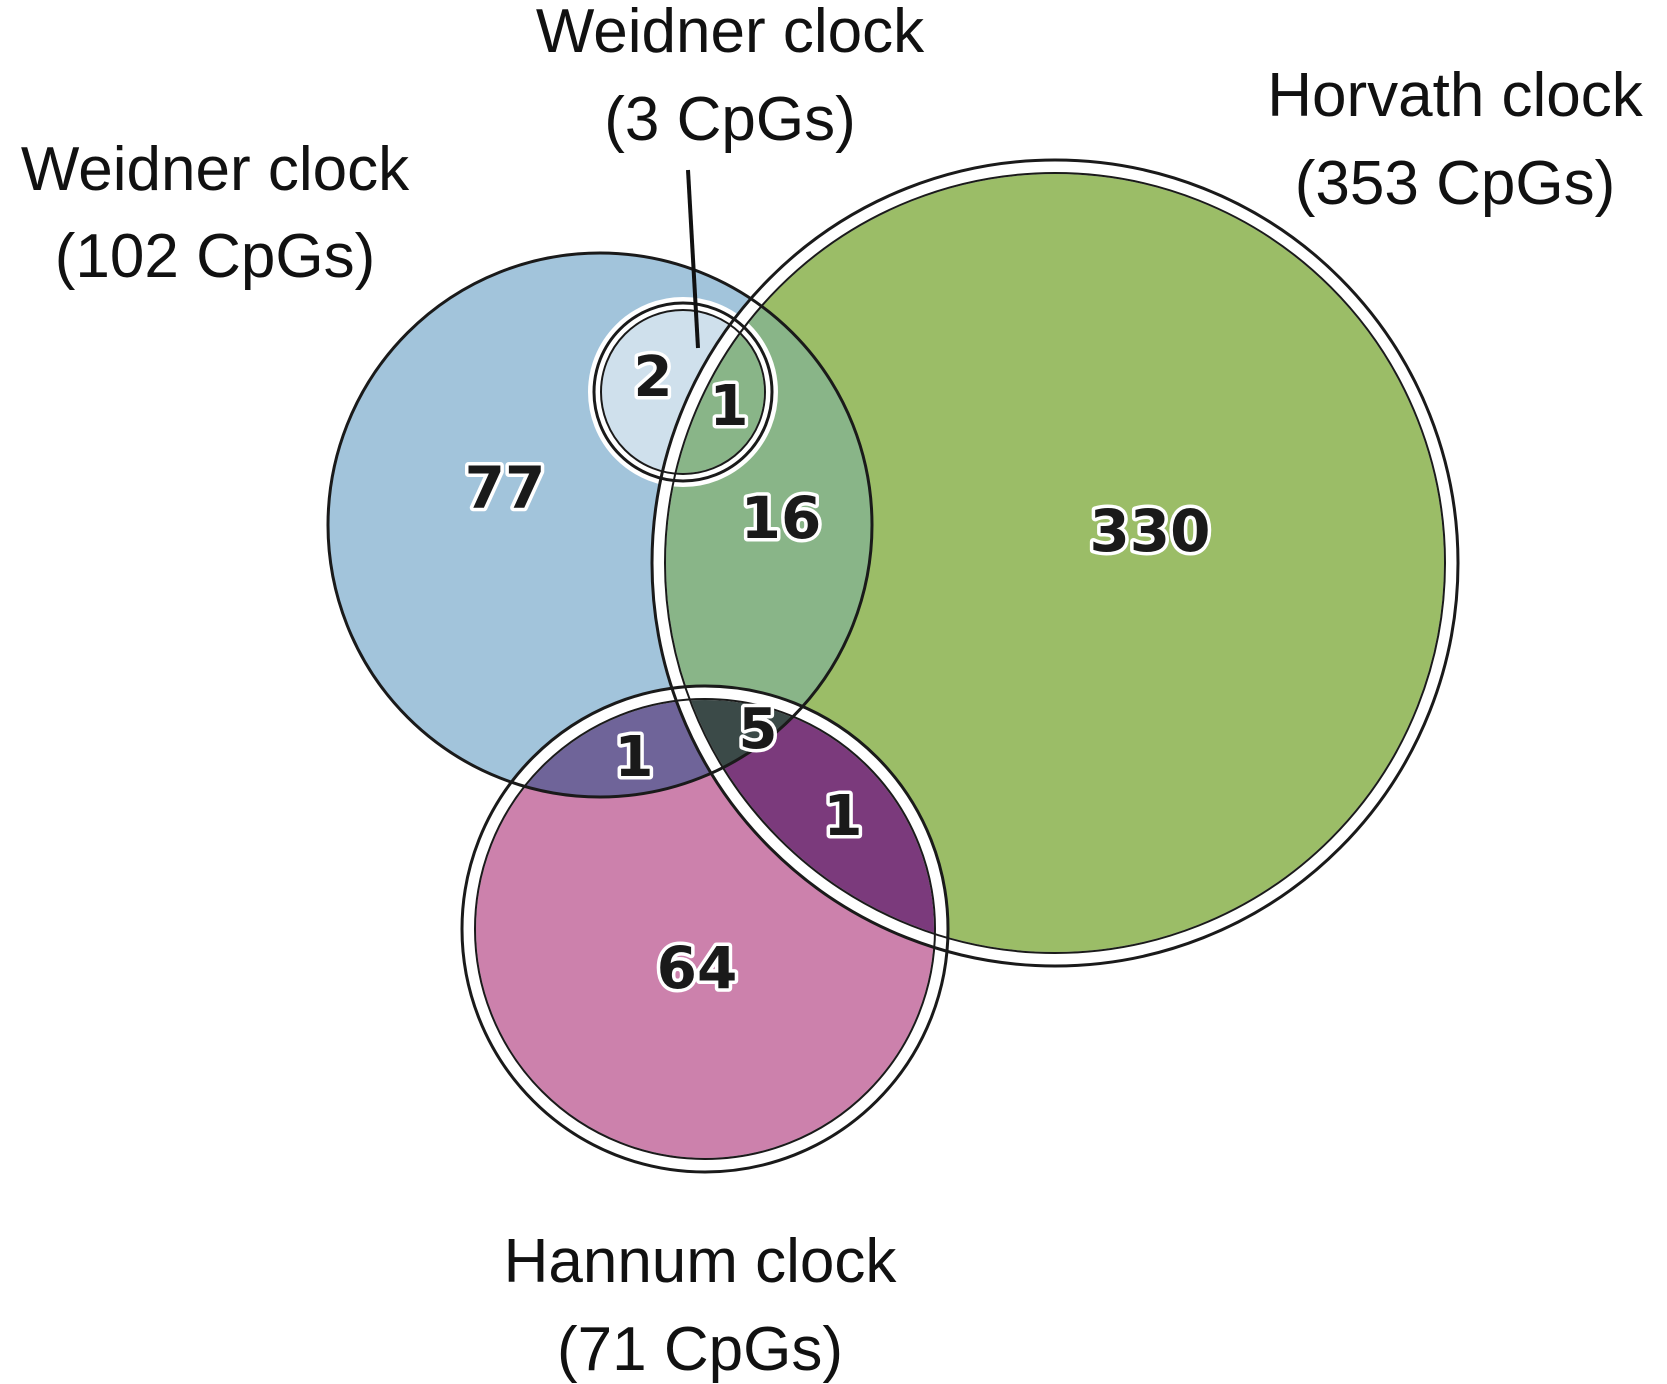 Image resolution: width=1667 pixels, height=1384 pixels. What do you see at coordinates (600, 525) in the screenshot?
I see `weidner102-outline` at bounding box center [600, 525].